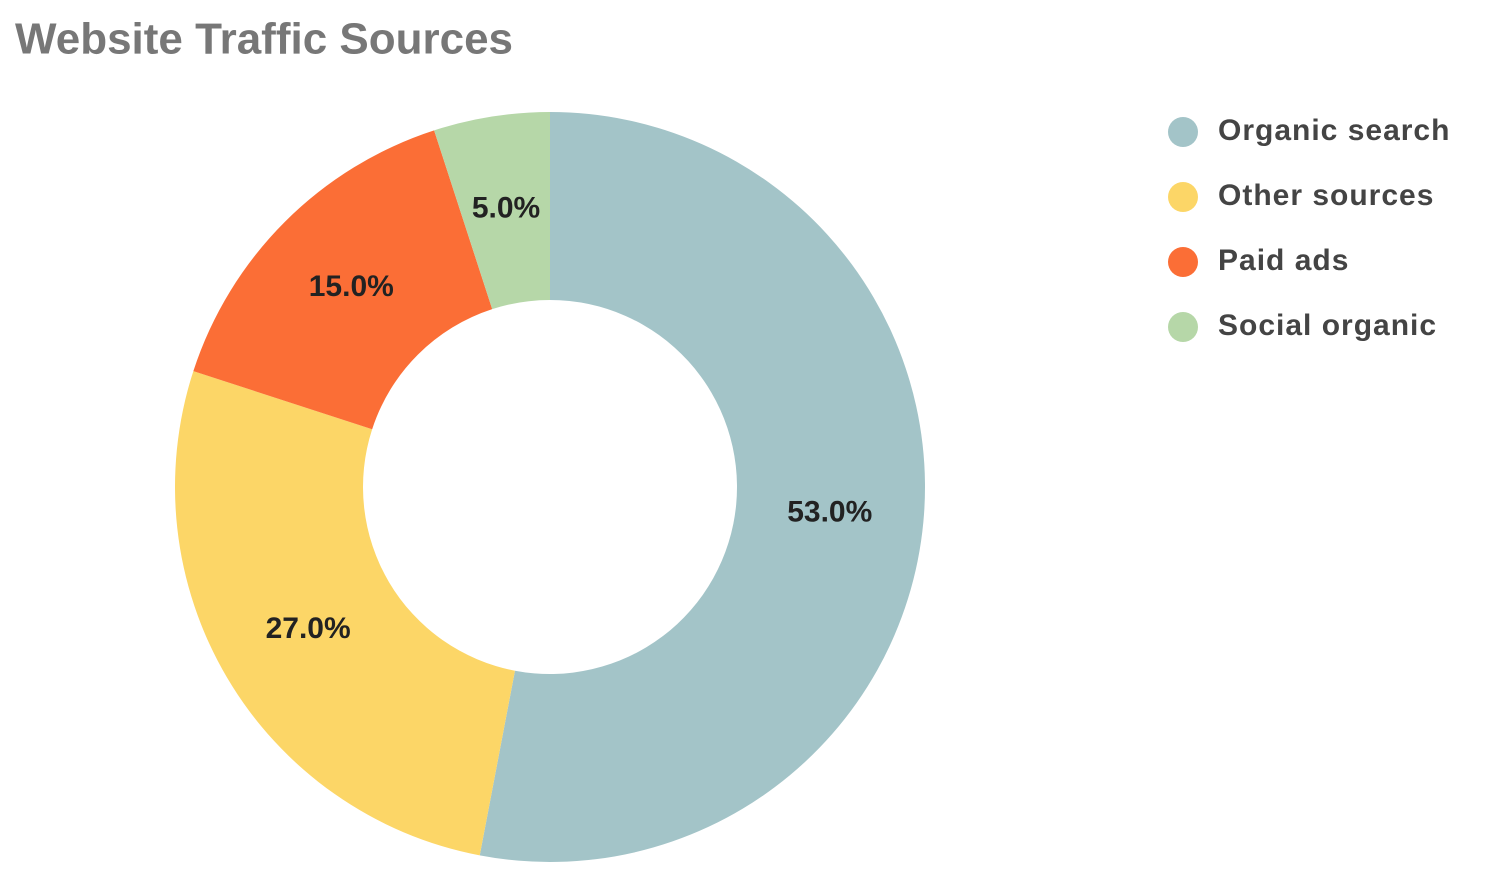 The height and width of the screenshot is (883, 1508). Describe the element at coordinates (1326, 195) in the screenshot. I see `legend-label: Other sources` at that location.